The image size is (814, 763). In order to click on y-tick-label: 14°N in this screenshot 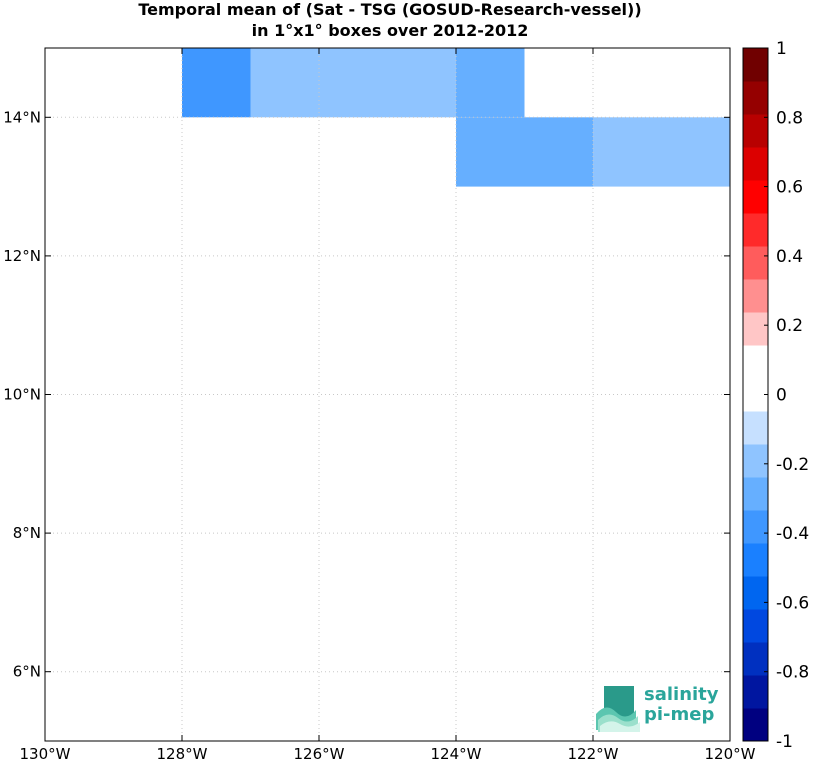, I will do `click(22, 117)`.